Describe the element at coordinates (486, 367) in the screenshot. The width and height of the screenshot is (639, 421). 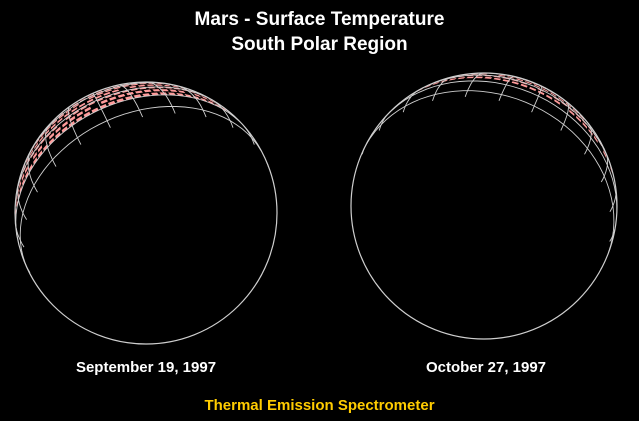
I see `date-label-october: October 27, 1997` at that location.